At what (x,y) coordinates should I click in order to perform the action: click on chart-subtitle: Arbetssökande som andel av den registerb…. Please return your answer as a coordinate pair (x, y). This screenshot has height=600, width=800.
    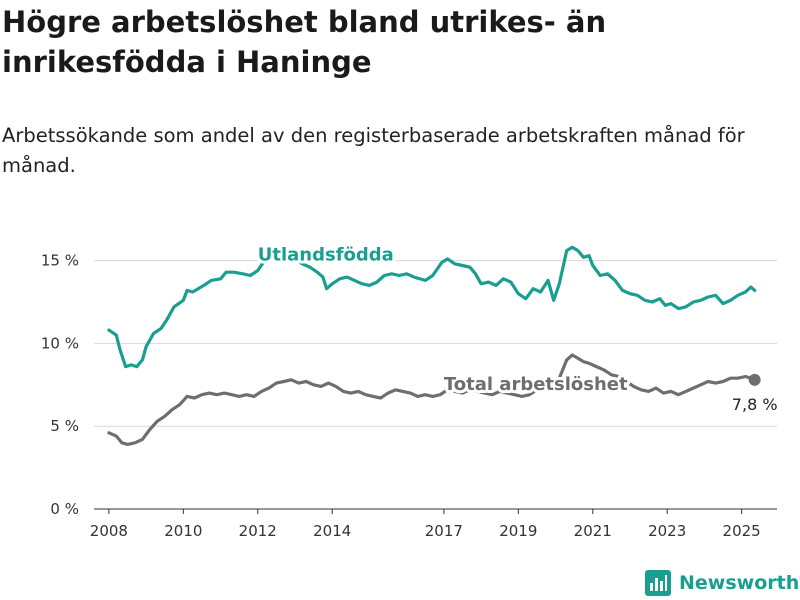
    Looking at the image, I should click on (373, 150).